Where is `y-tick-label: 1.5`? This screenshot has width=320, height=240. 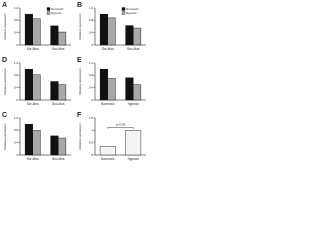
y-tick-label: 1.5 is located at coordinates (91, 118).